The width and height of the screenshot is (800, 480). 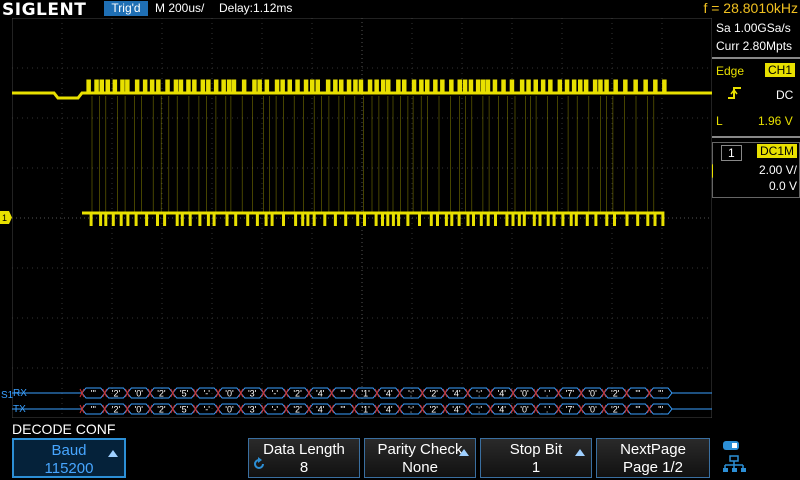 What do you see at coordinates (256, 8) in the screenshot?
I see `delay-readout: Delay:1.12ms` at bounding box center [256, 8].